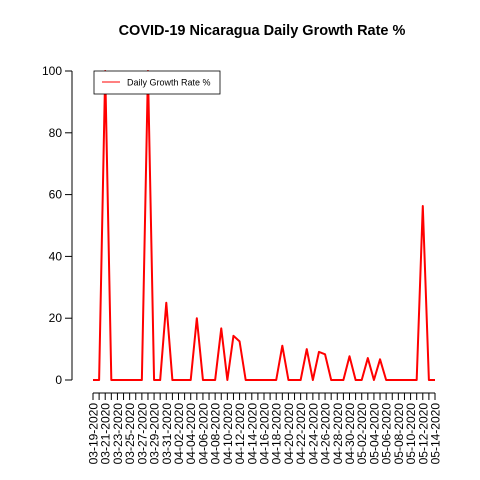  I want to click on legend: Daily Growth Rate %, so click(157, 82).